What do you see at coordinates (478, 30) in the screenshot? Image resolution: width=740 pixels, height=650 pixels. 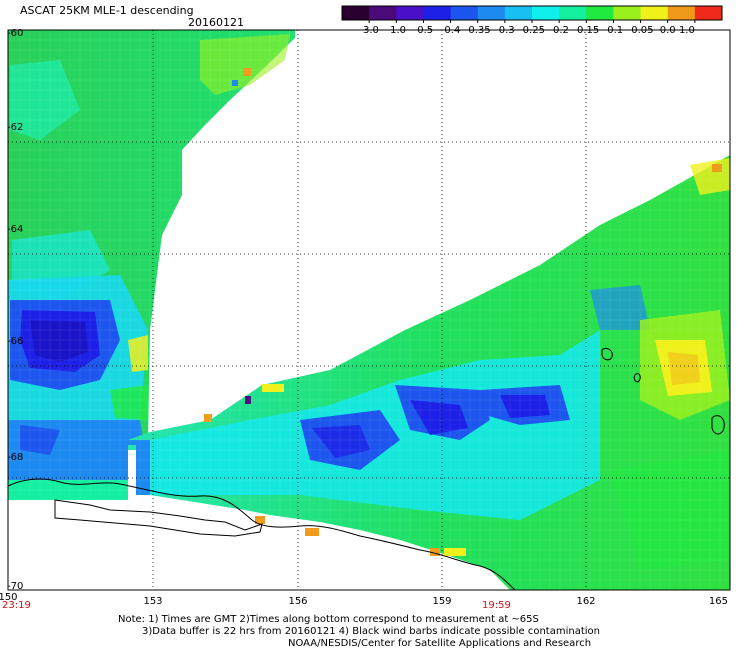 I see `colorbar-tick-label: -0.35` at bounding box center [478, 30].